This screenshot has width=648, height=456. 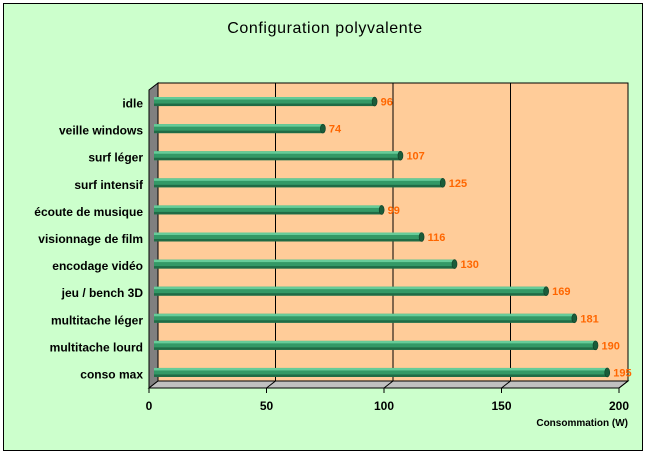 What do you see at coordinates (132, 104) in the screenshot?
I see `category-label: idle` at bounding box center [132, 104].